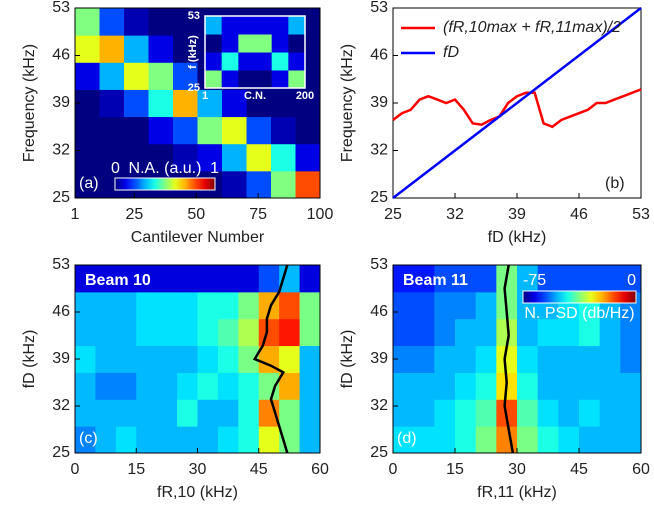  I want to click on panel-title: Beam 10, so click(118, 280).